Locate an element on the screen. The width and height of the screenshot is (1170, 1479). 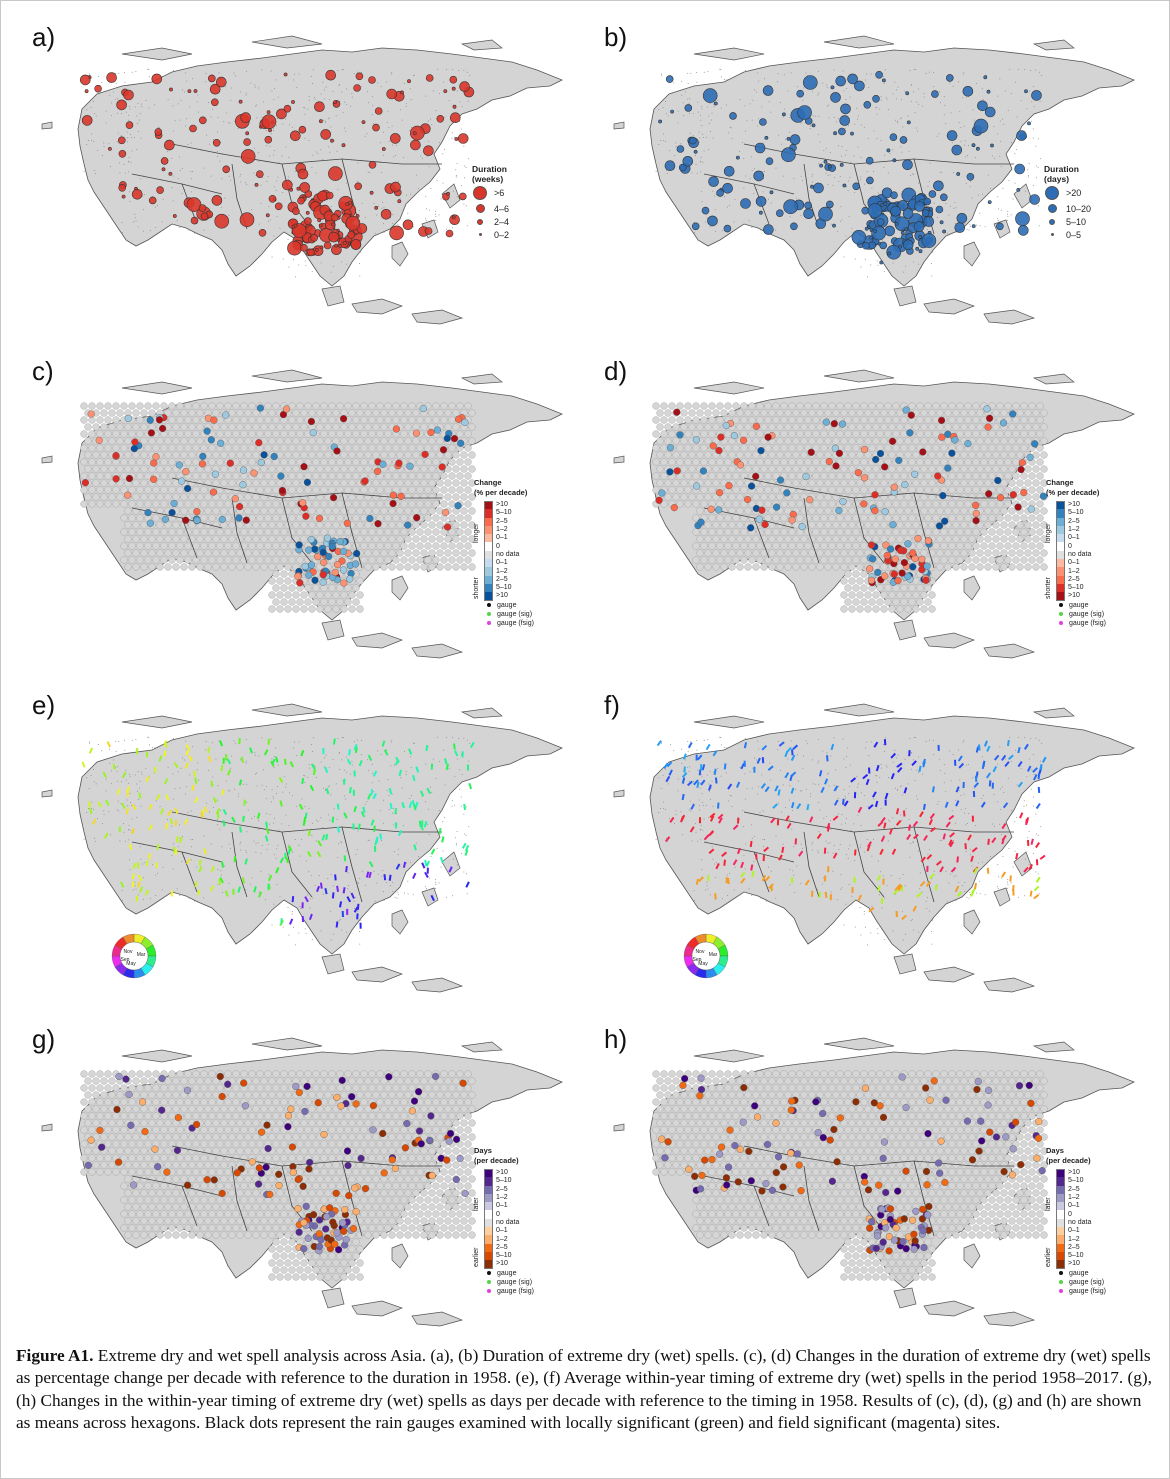
legend-size-label: 5–10 is located at coordinates (1076, 221).